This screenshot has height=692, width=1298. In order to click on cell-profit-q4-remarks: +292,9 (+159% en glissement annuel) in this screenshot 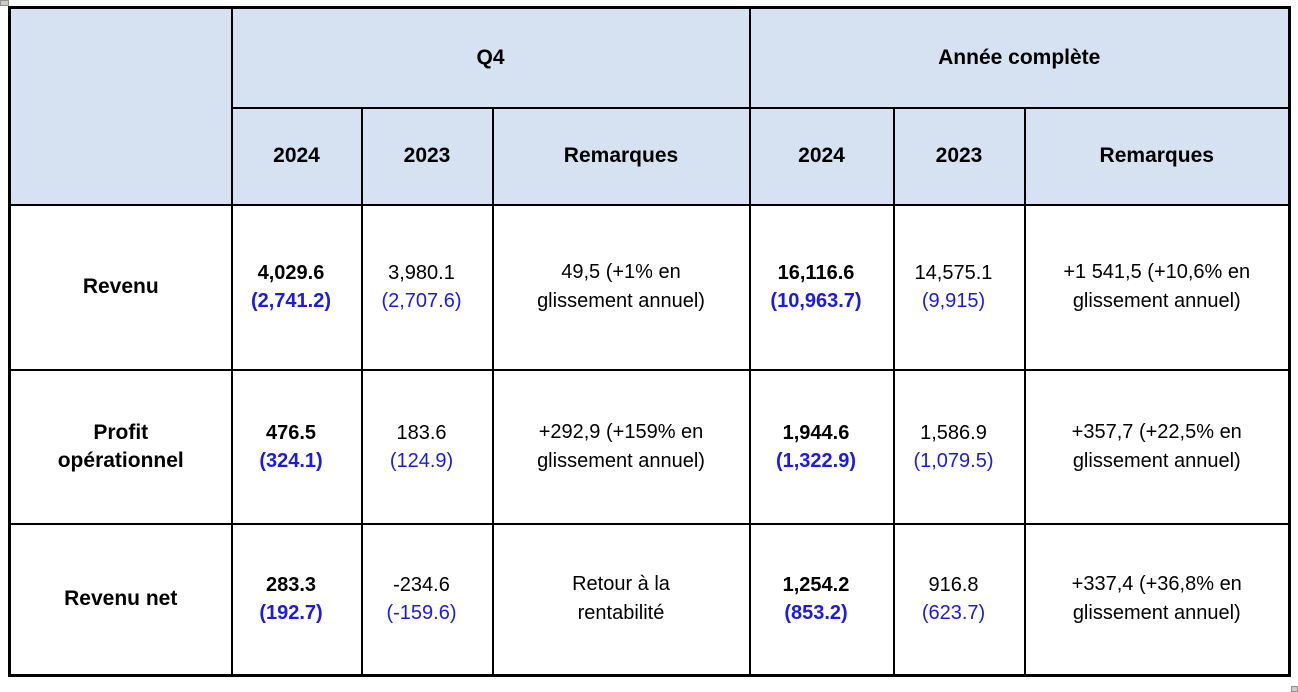, I will do `click(621, 446)`.